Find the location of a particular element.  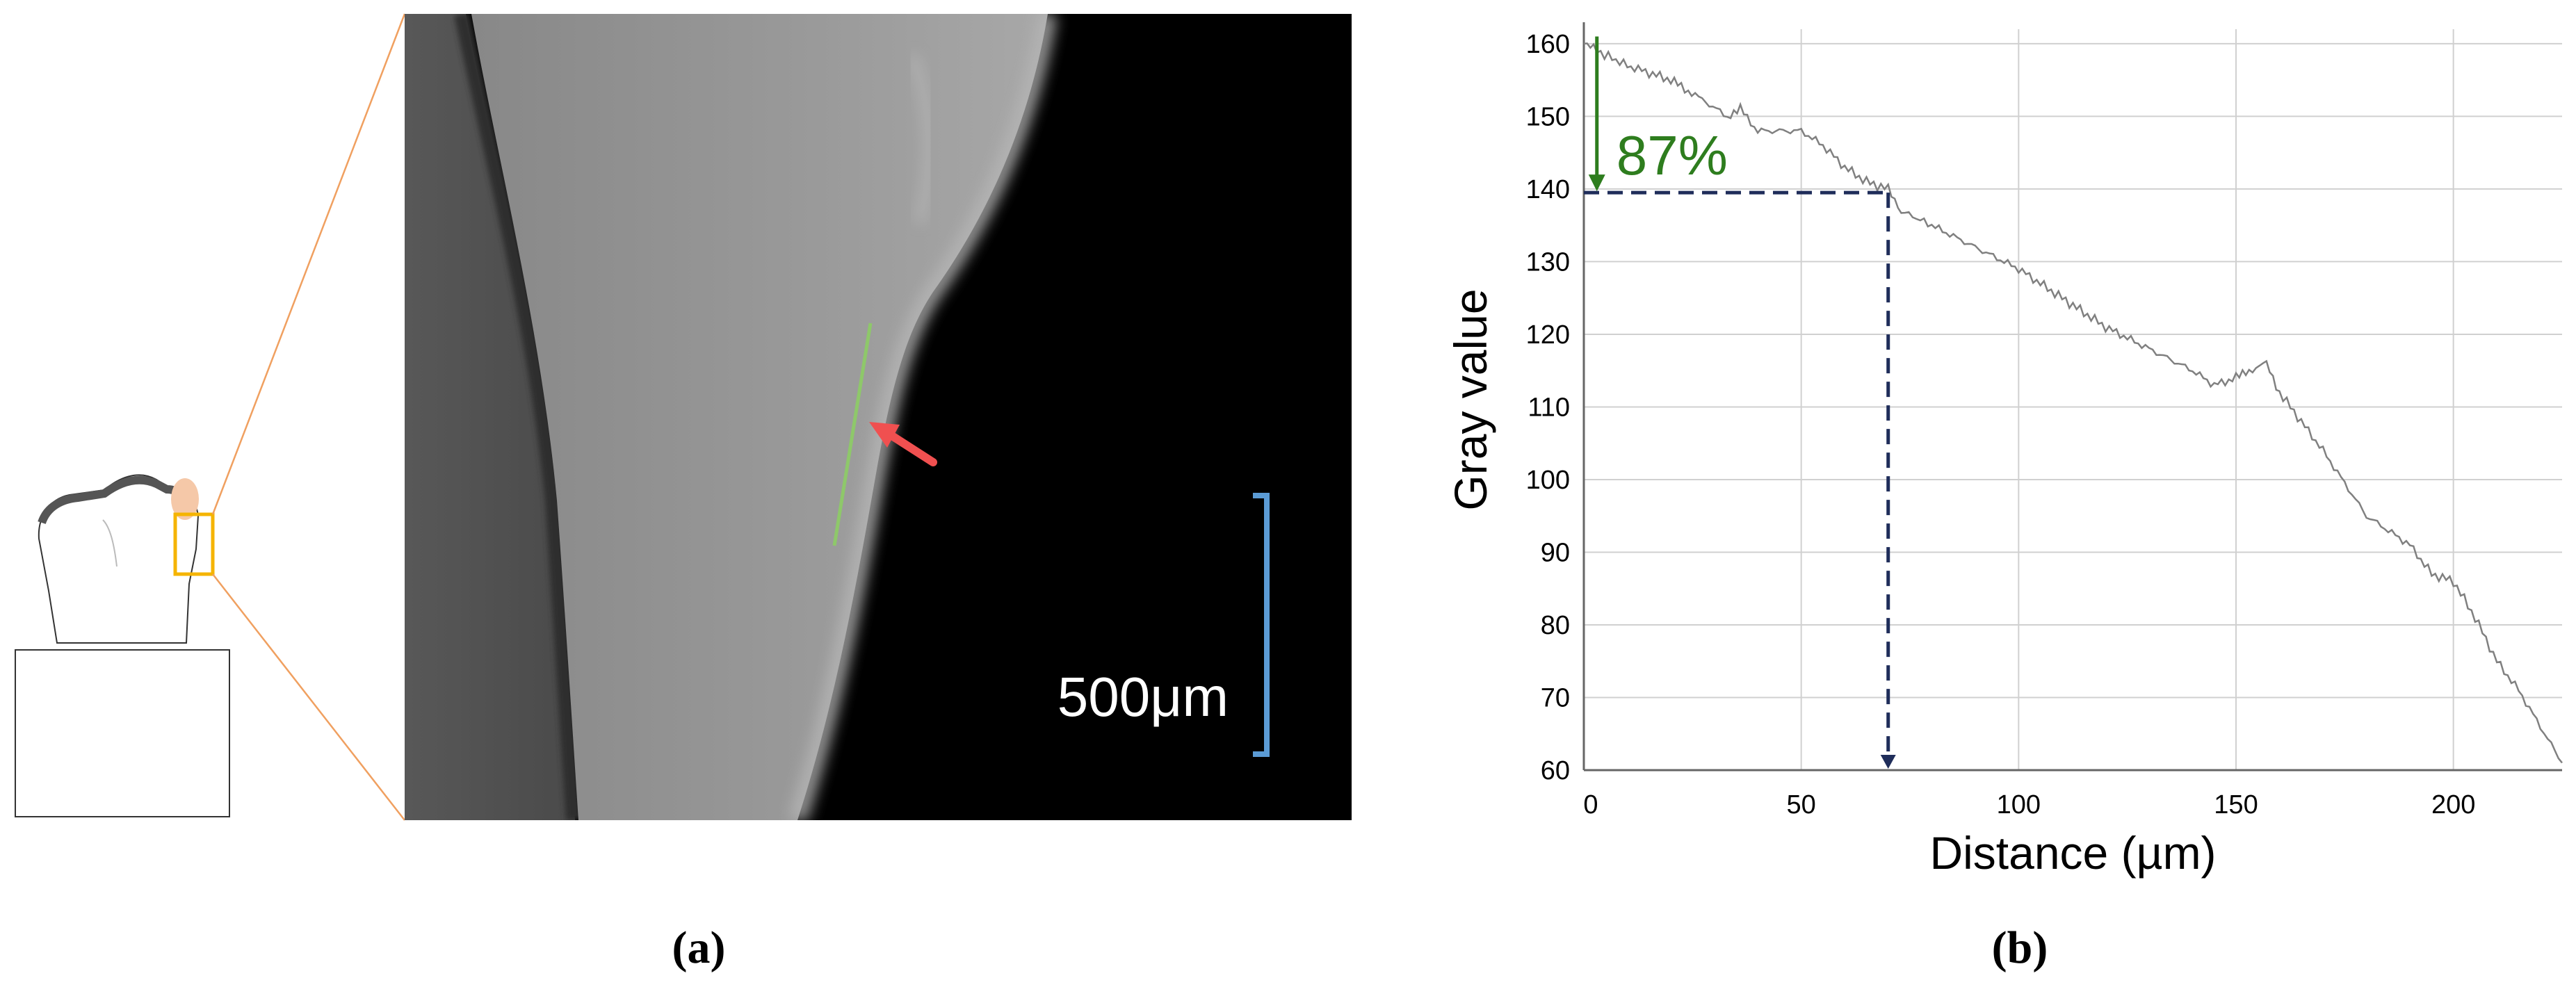

y-axis-label: Gray value is located at coordinates (1470, 399).